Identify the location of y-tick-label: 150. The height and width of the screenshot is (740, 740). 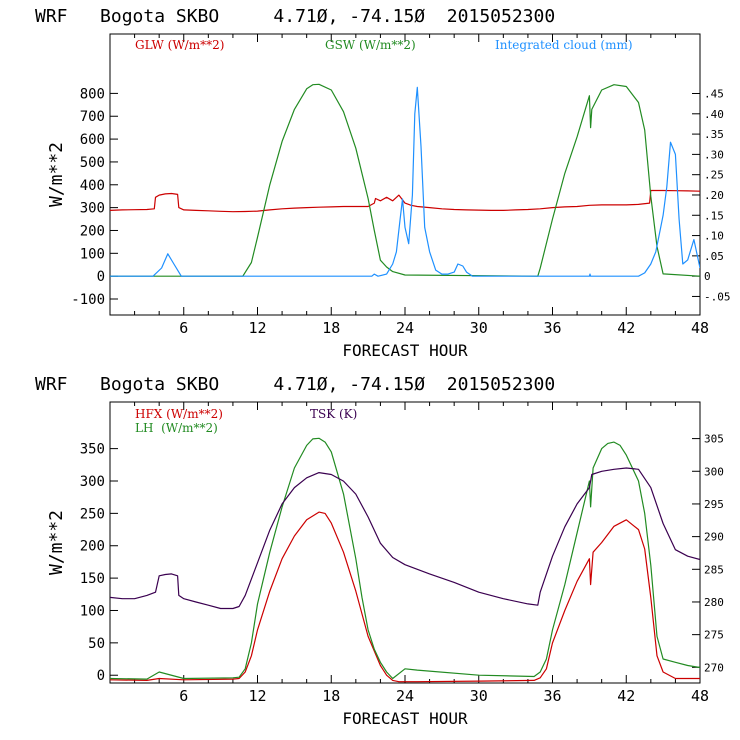
(92, 579).